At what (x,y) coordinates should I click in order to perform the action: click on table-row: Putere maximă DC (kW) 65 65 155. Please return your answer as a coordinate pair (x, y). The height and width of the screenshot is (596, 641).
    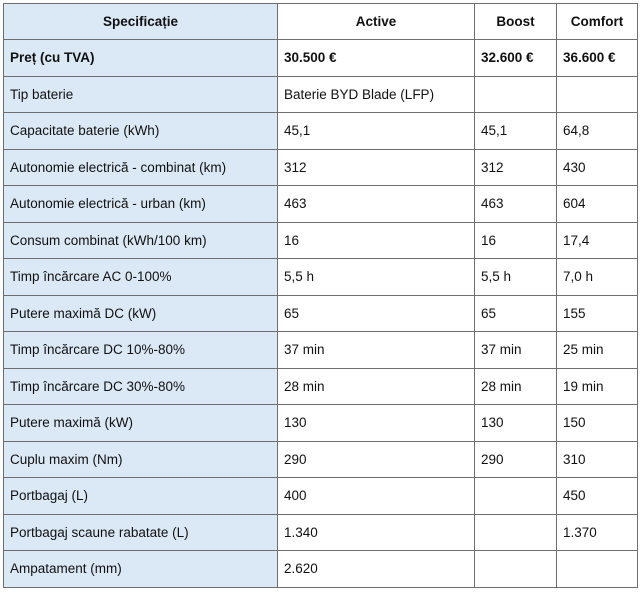
    Looking at the image, I should click on (320, 313).